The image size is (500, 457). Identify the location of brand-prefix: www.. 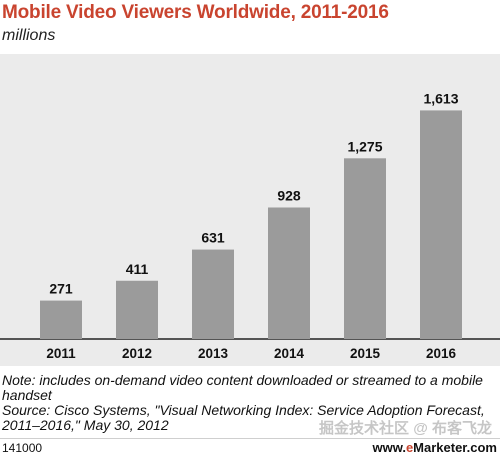
(389, 447).